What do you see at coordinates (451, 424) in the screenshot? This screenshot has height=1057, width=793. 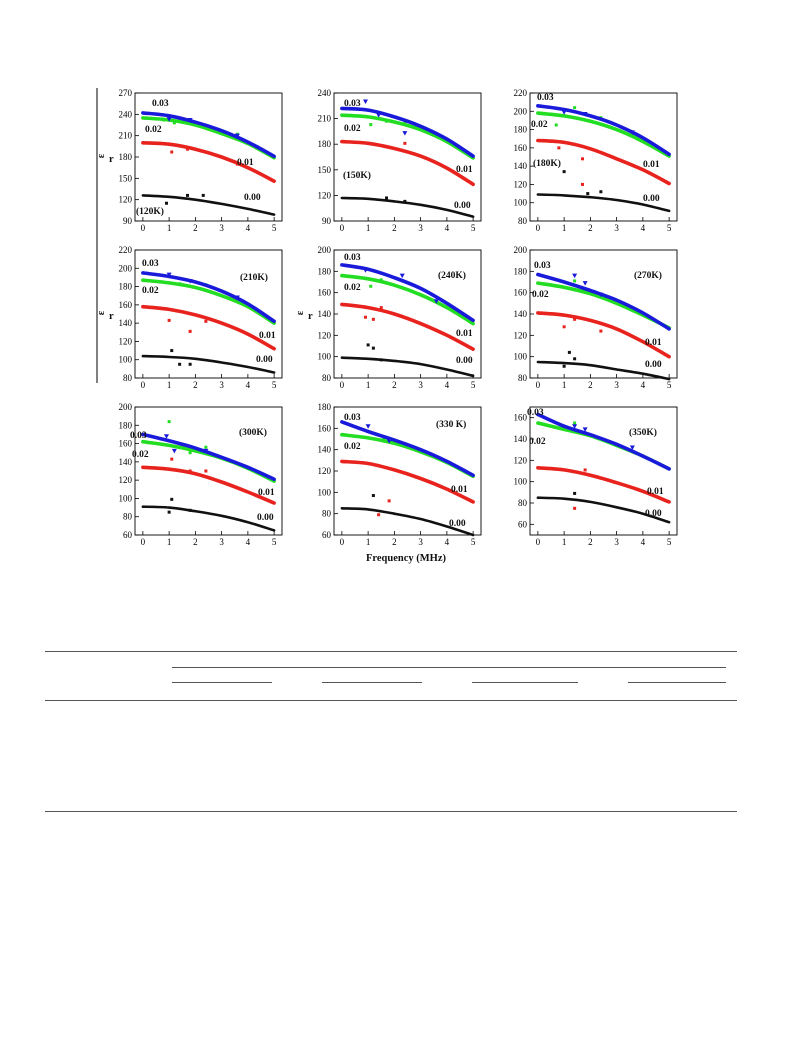 I see `temperature-label: (330 K)` at bounding box center [451, 424].